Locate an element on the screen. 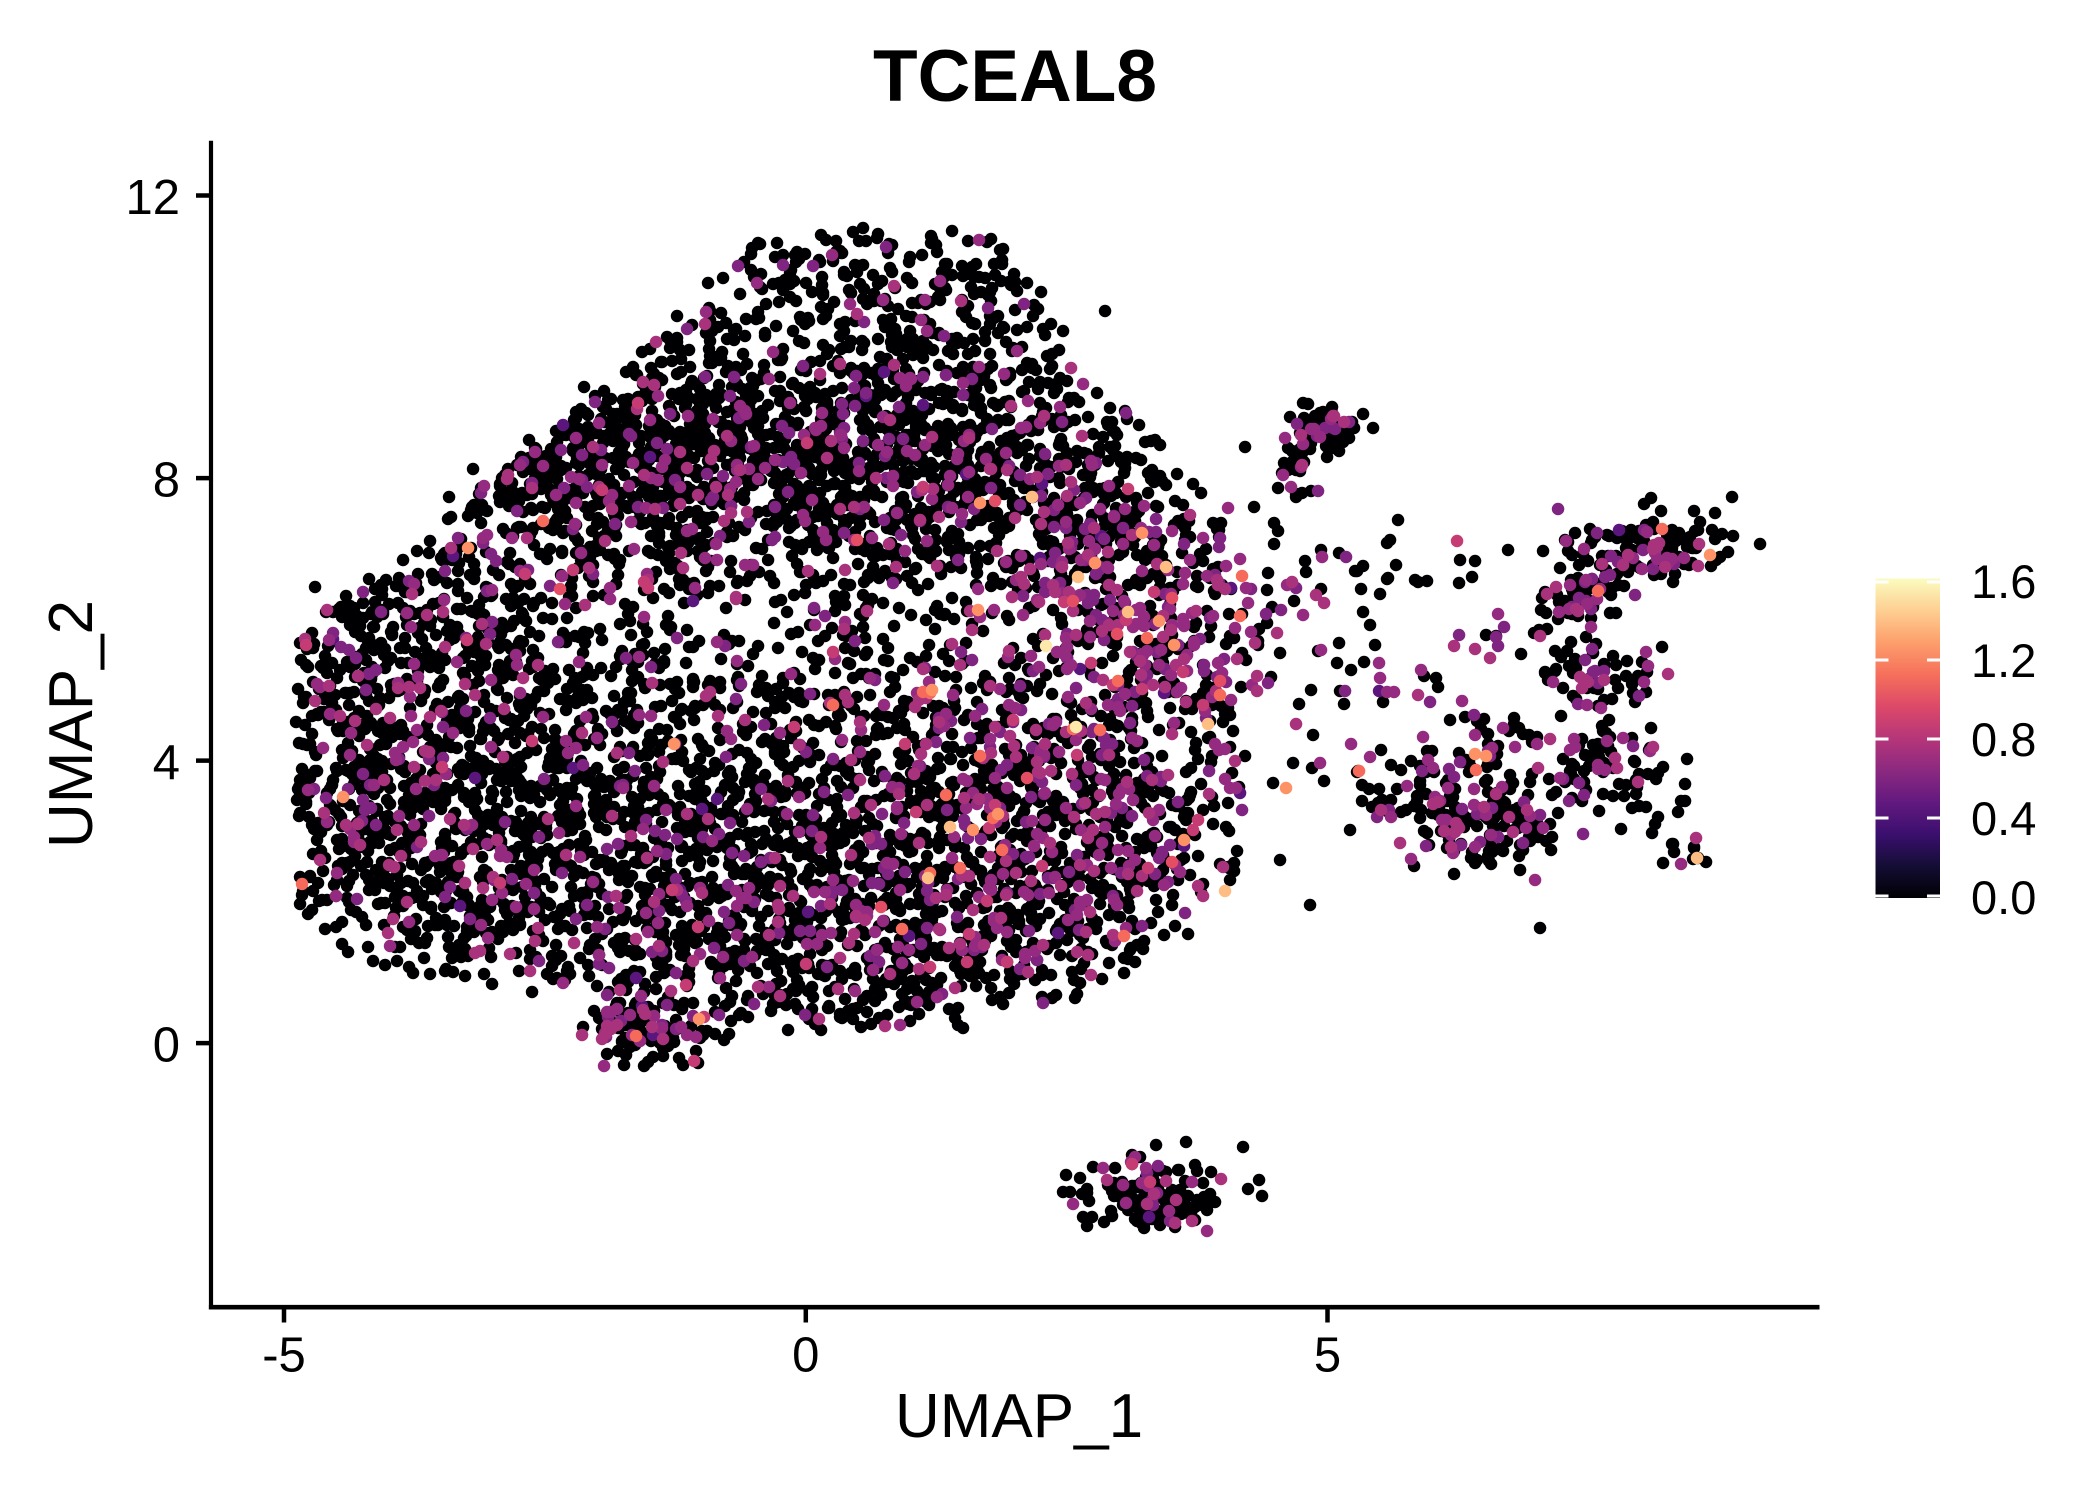 This screenshot has height=1500, width=2100. svg-text: 12 is located at coordinates (152, 198).